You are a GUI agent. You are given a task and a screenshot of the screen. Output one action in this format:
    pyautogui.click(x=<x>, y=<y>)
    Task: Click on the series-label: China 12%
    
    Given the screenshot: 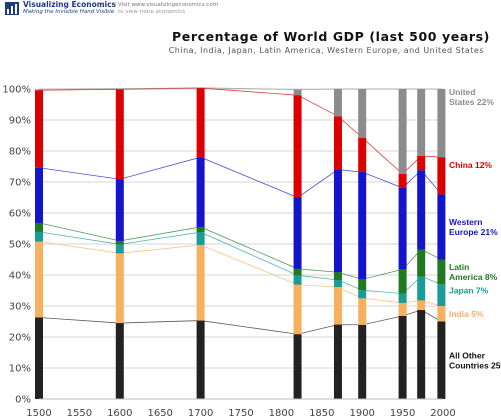 What is the action you would take?
    pyautogui.click(x=470, y=165)
    